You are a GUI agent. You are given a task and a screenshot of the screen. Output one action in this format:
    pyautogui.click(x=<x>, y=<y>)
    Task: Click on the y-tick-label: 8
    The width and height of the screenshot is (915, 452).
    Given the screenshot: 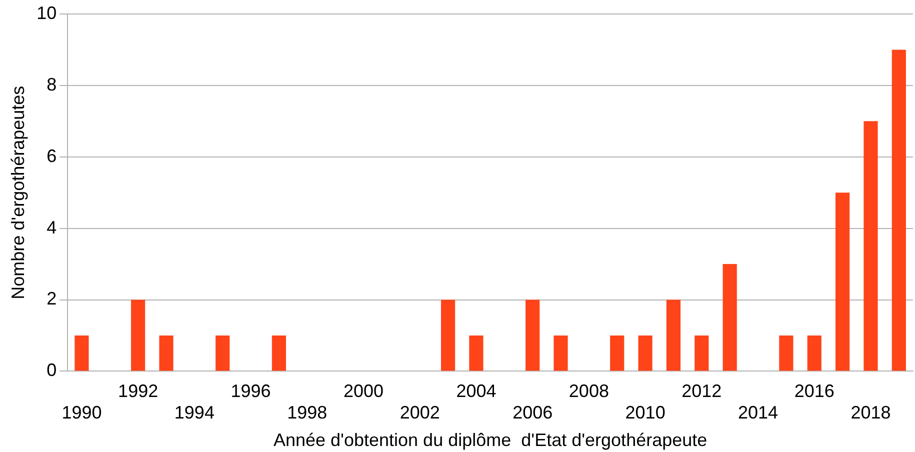 What is the action you would take?
    pyautogui.click(x=51, y=84)
    